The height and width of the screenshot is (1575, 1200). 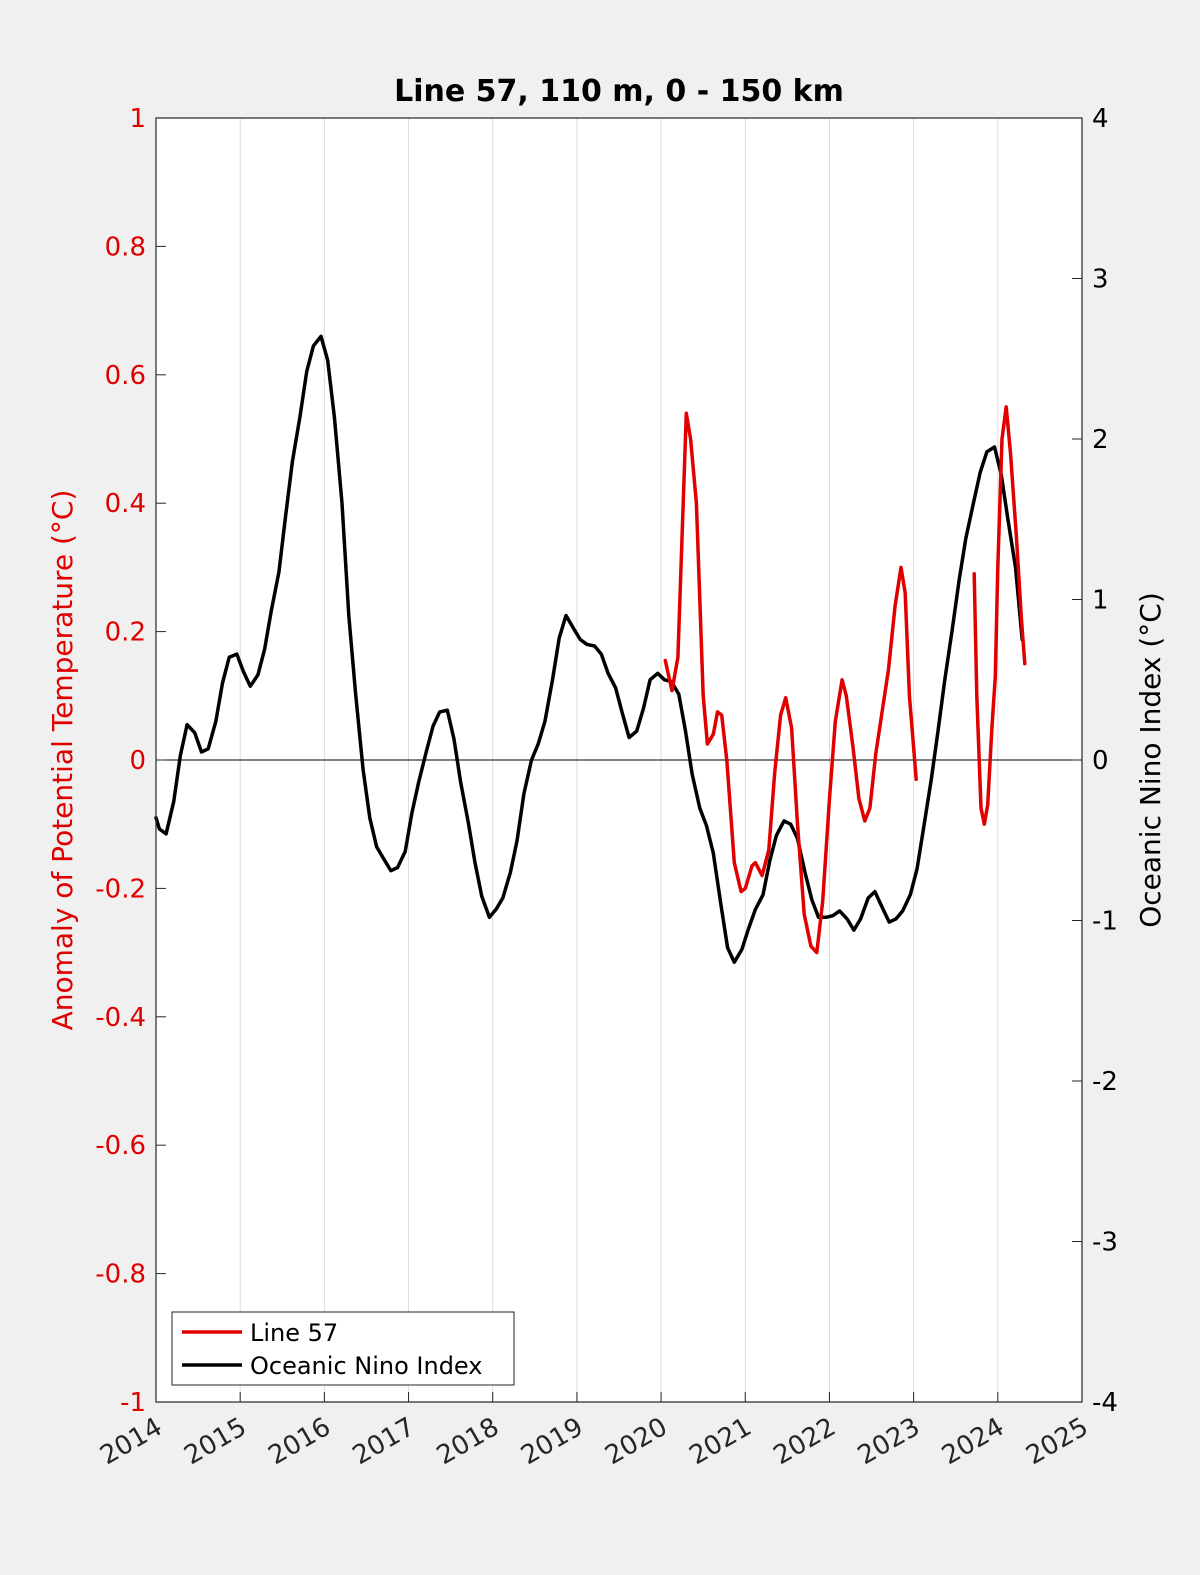 What do you see at coordinates (120, 889) in the screenshot?
I see `y-left-tick-label: -0.2` at bounding box center [120, 889].